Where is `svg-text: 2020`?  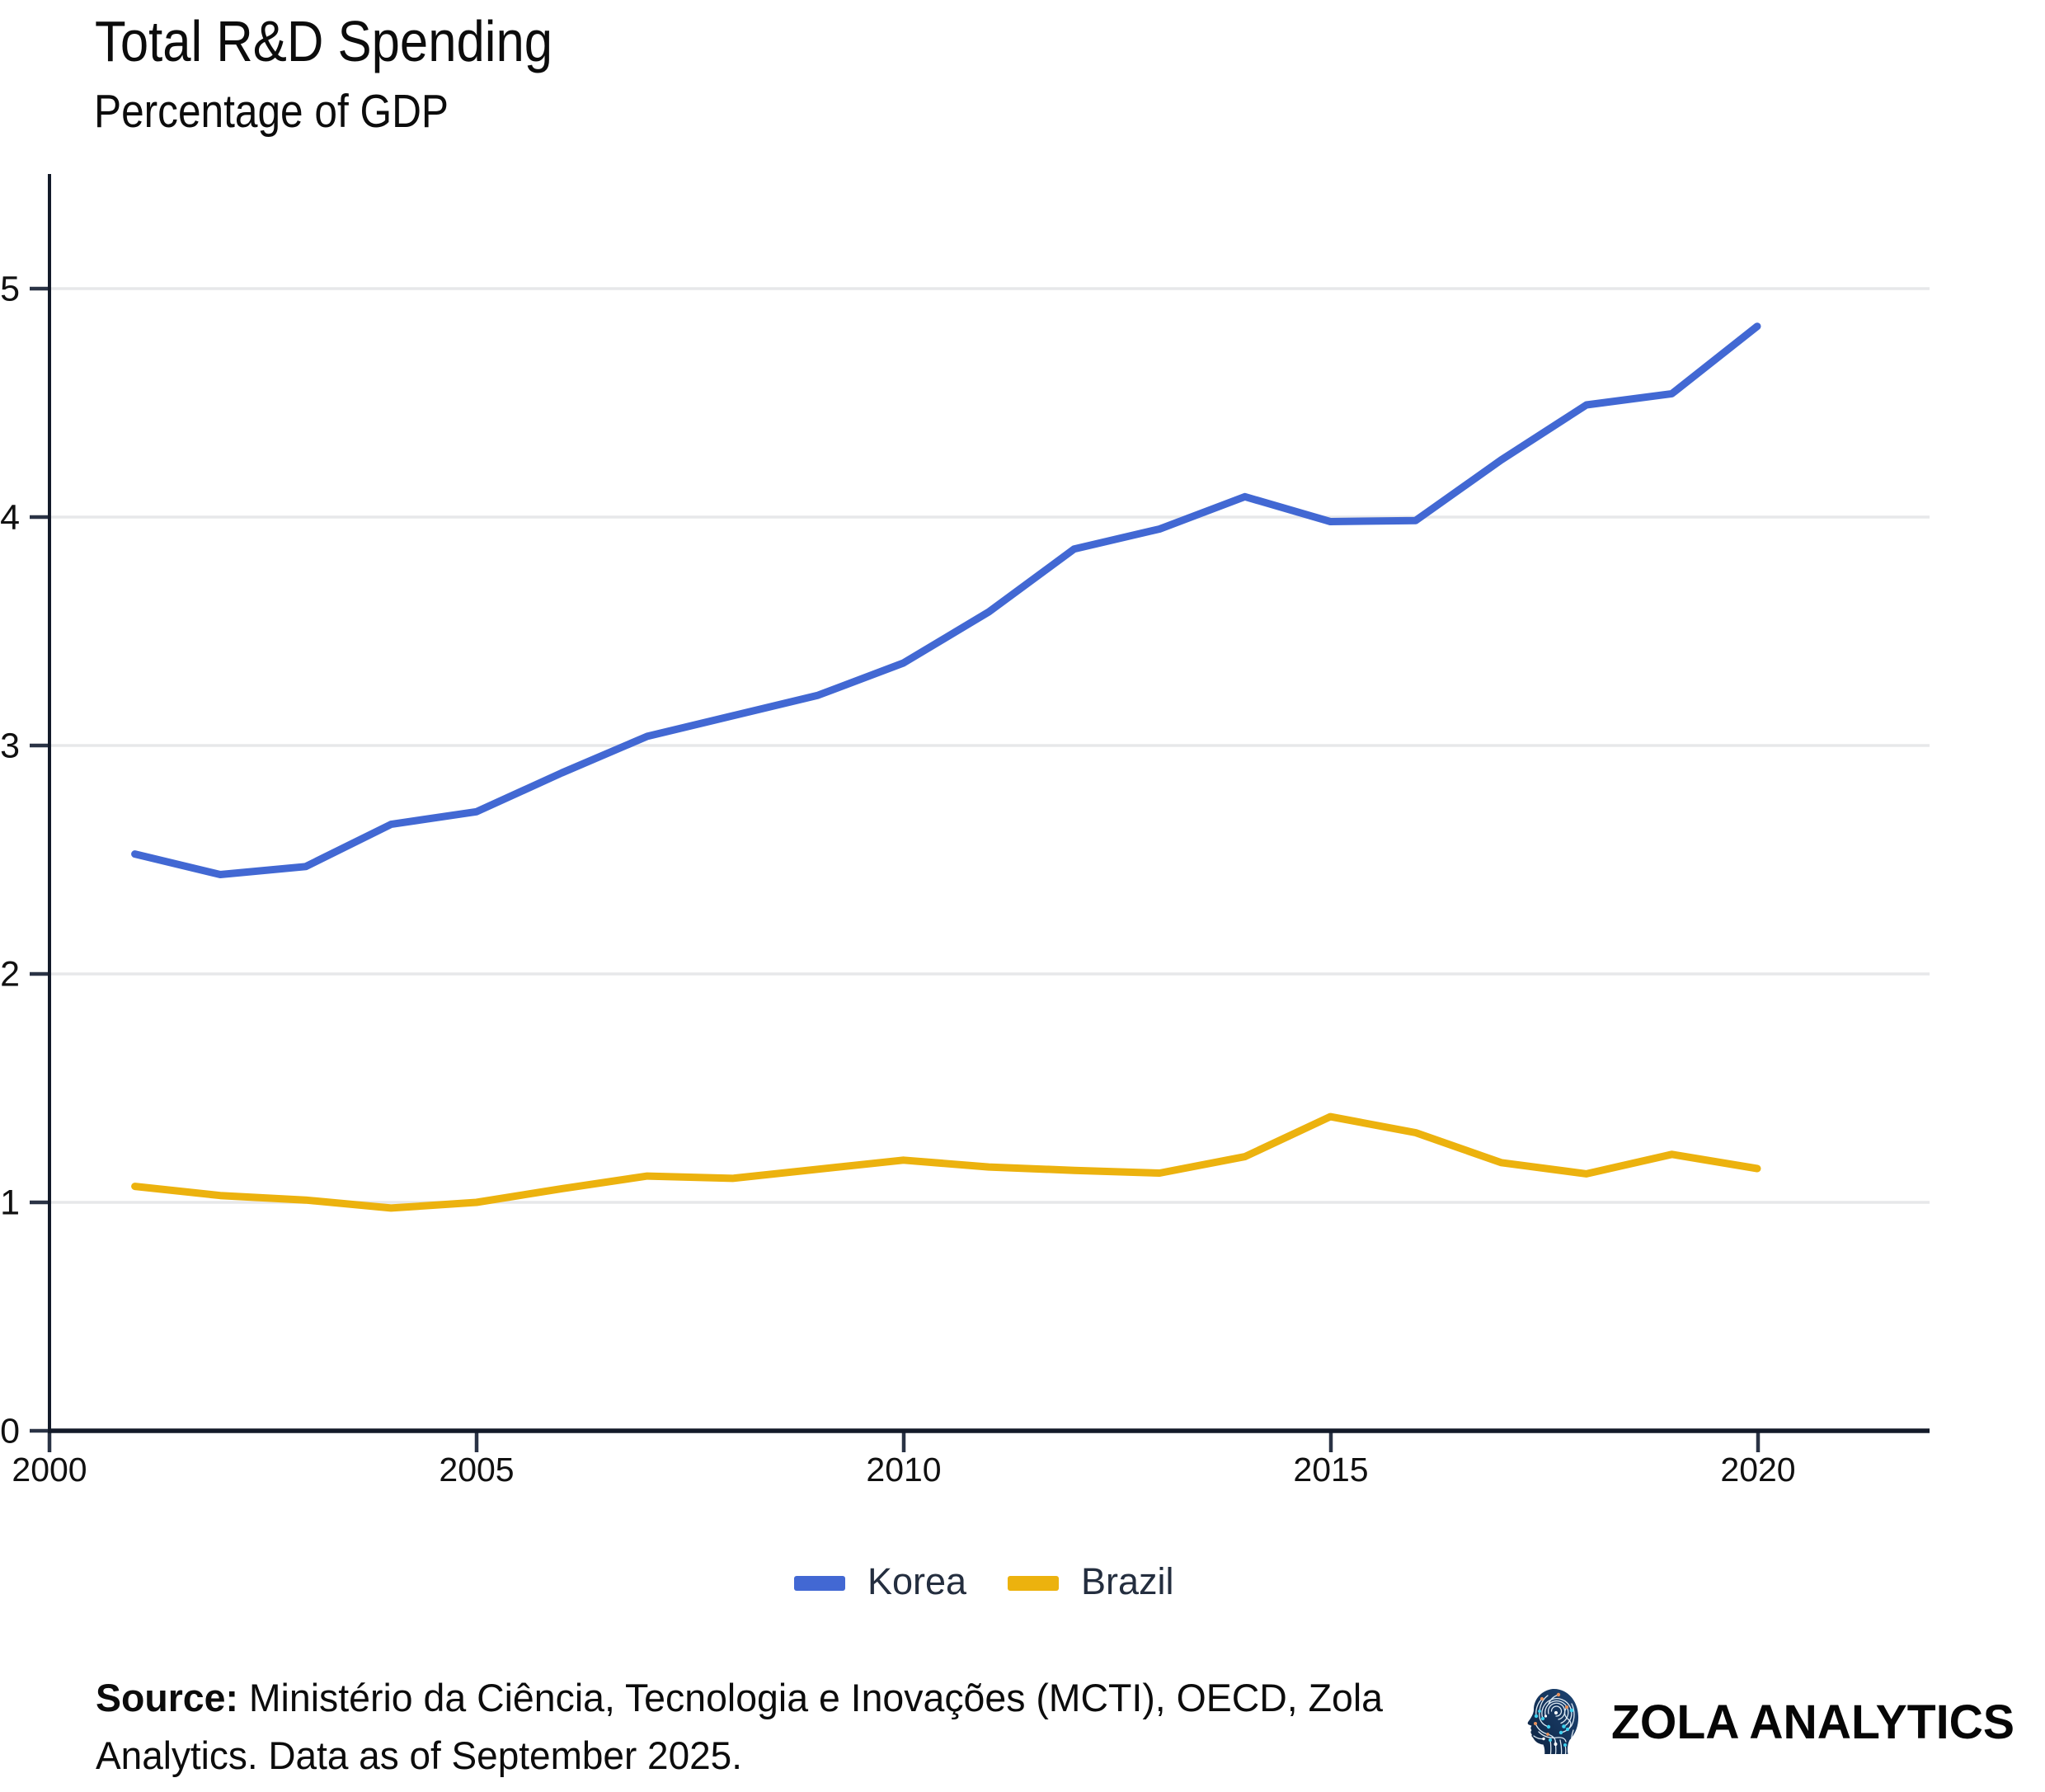
svg-text: 2020 is located at coordinates (1757, 1470).